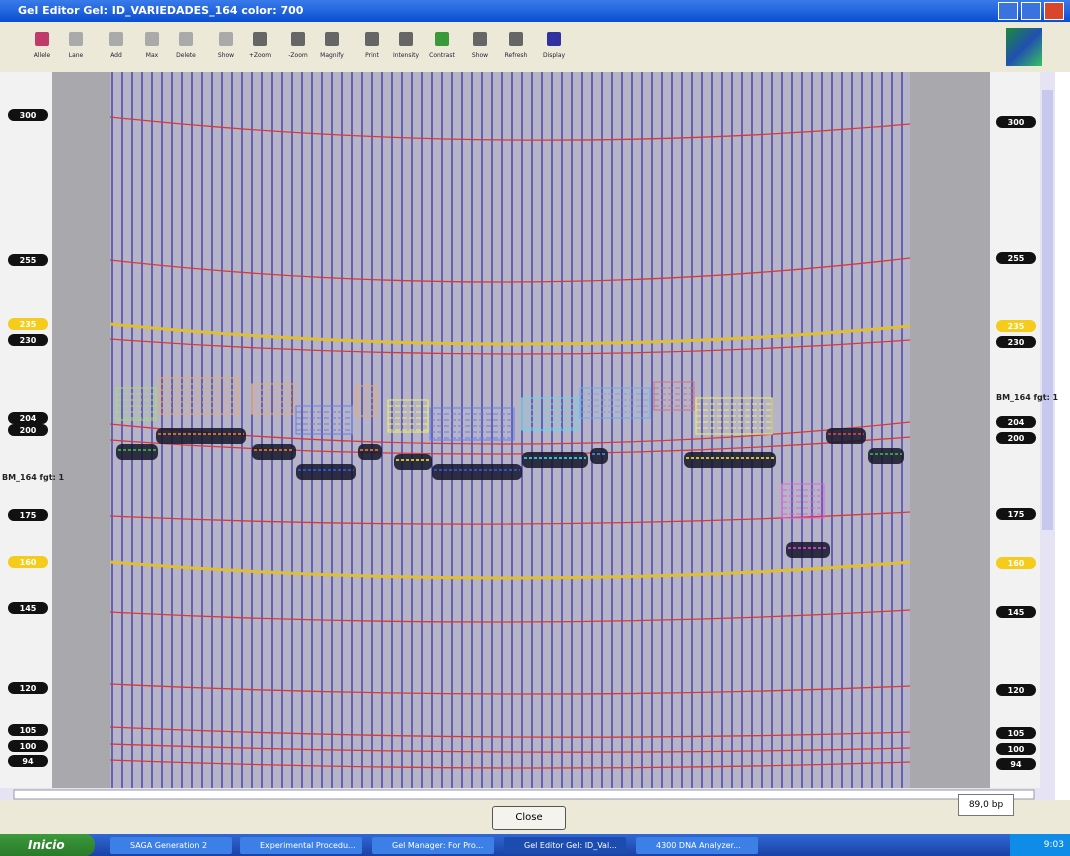 The width and height of the screenshot is (1070, 856). I want to click on toolbar-button: Contrast, so click(442, 43).